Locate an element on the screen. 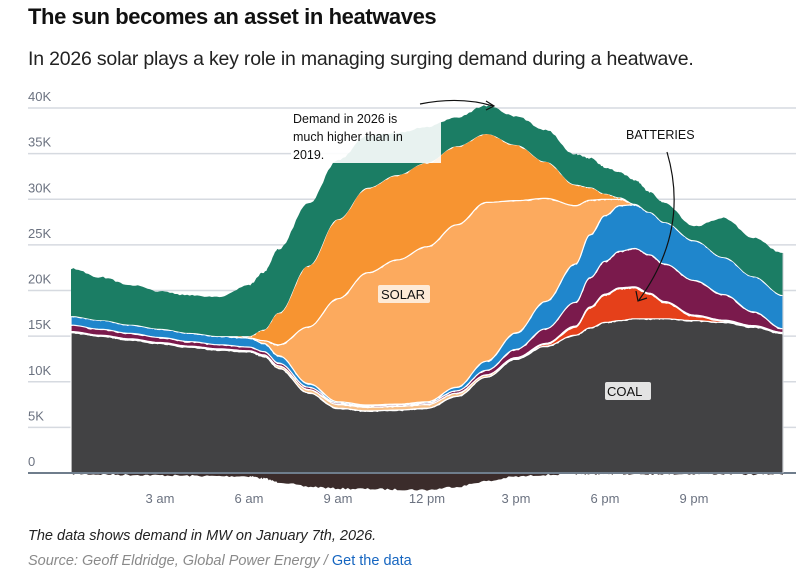  x-tick-label: 9 pm is located at coordinates (694, 498).